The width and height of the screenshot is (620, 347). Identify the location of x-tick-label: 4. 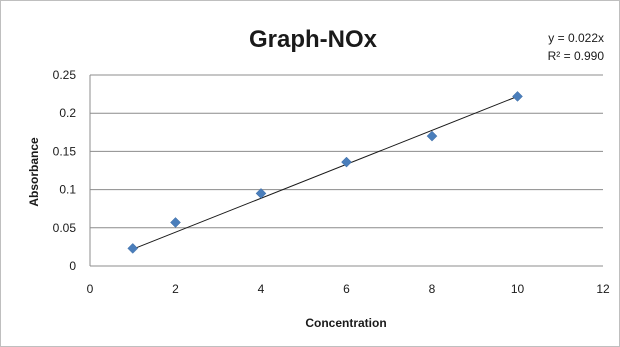
(261, 289).